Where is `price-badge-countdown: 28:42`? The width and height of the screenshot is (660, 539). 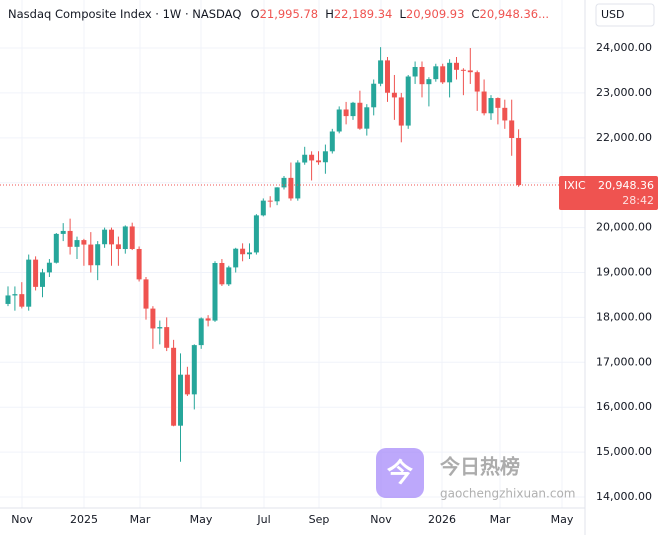
price-badge-countdown: 28:42 is located at coordinates (638, 200).